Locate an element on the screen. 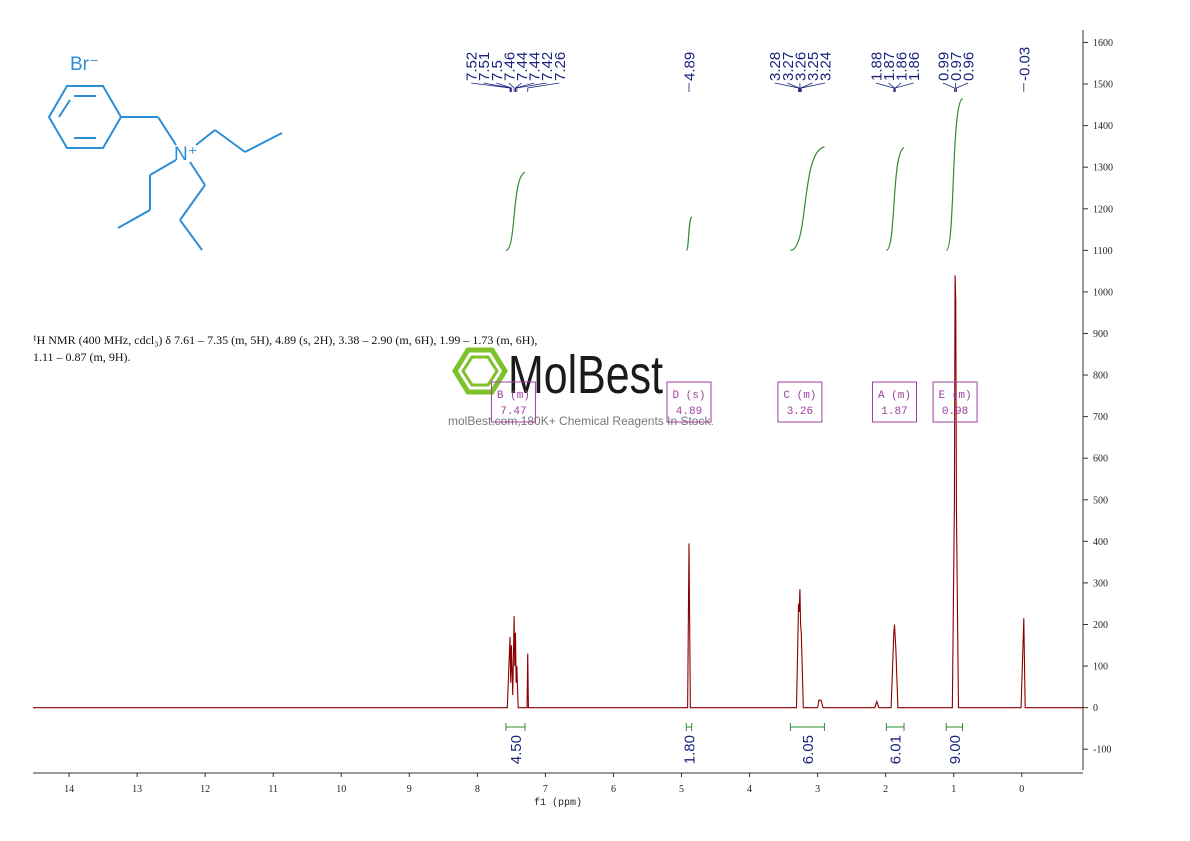 The width and height of the screenshot is (1190, 841). peak-label: 3.26 is located at coordinates (800, 66).